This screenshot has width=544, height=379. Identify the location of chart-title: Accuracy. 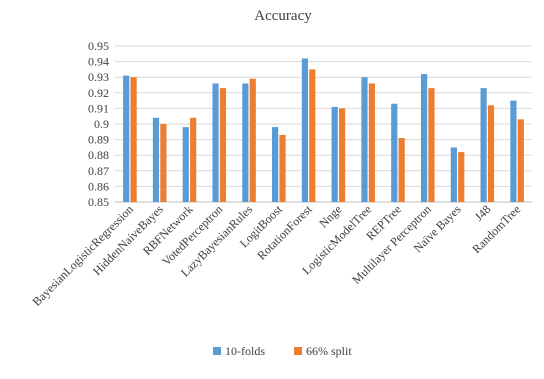
(283, 16).